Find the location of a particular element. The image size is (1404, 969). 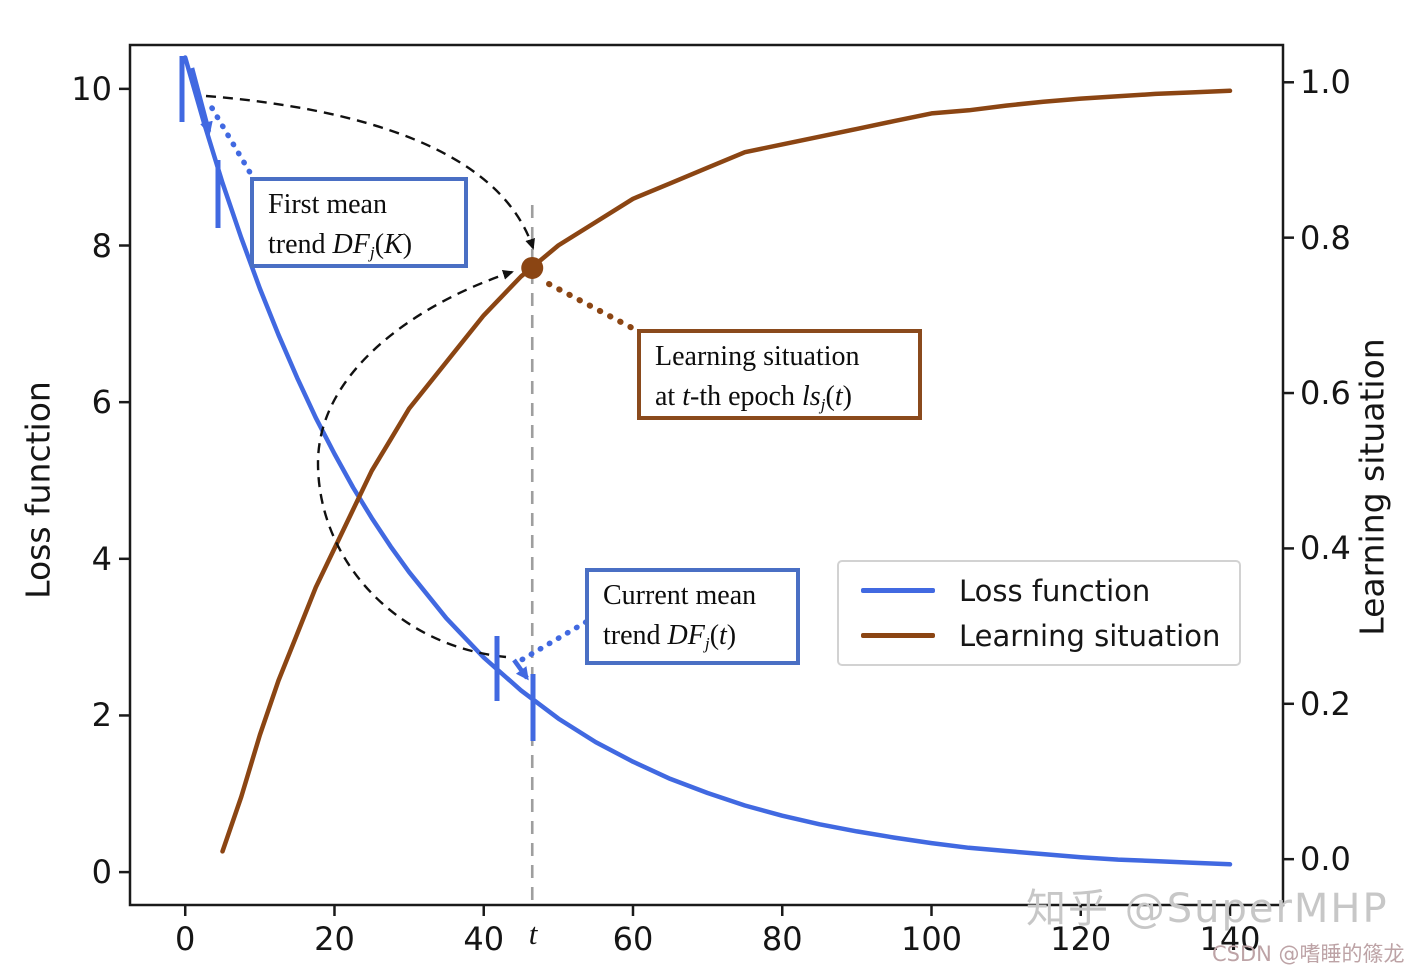

legend-item-learning: Learning situation is located at coordinates (1039, 636).